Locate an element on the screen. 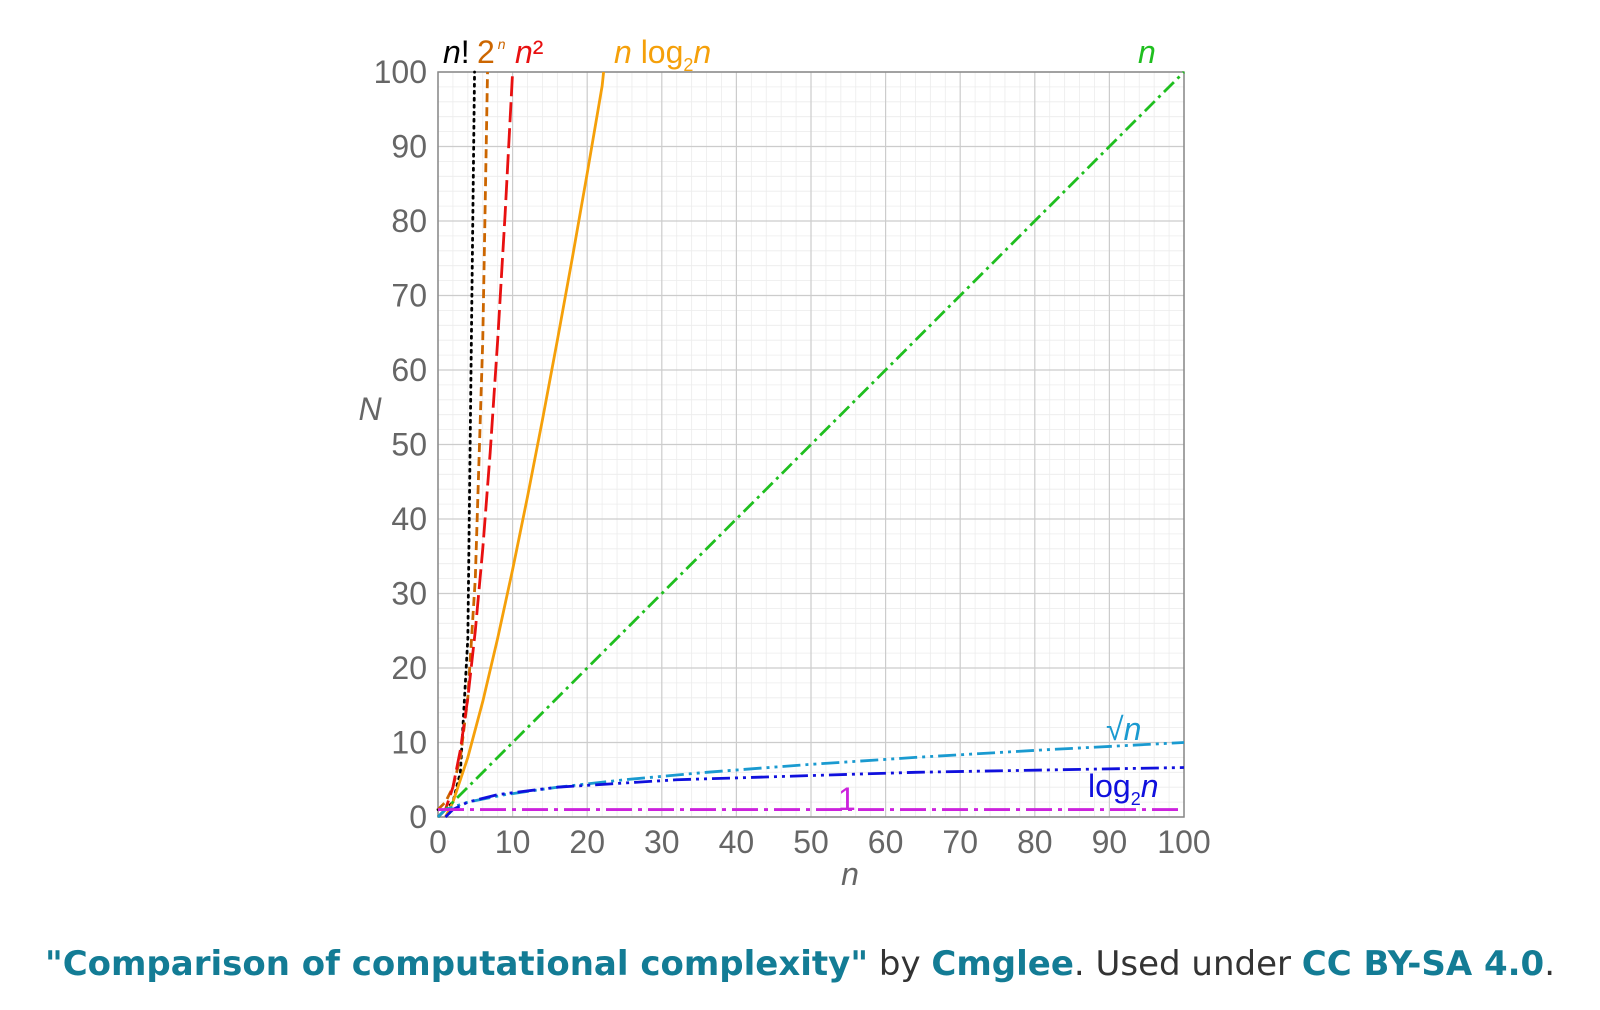 This screenshot has height=1010, width=1600. y-tick-label: 10 is located at coordinates (409, 743).